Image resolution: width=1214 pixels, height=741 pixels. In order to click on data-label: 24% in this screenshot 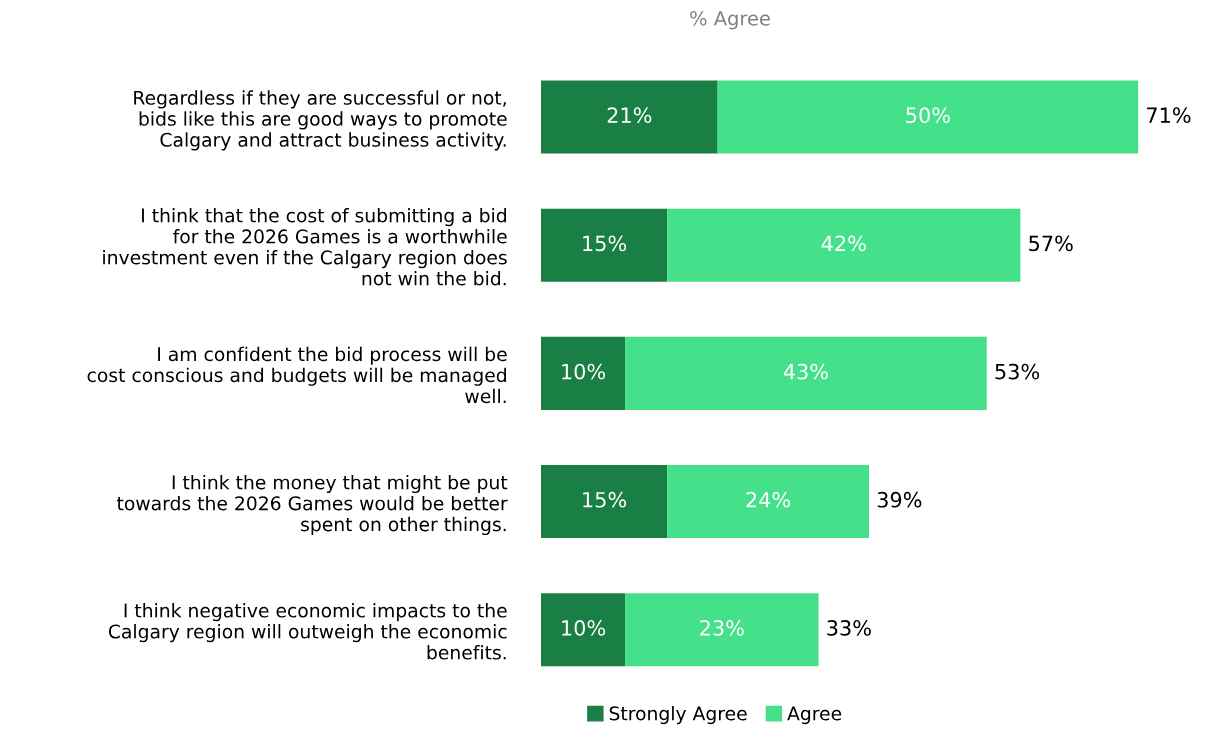, I will do `click(768, 499)`.